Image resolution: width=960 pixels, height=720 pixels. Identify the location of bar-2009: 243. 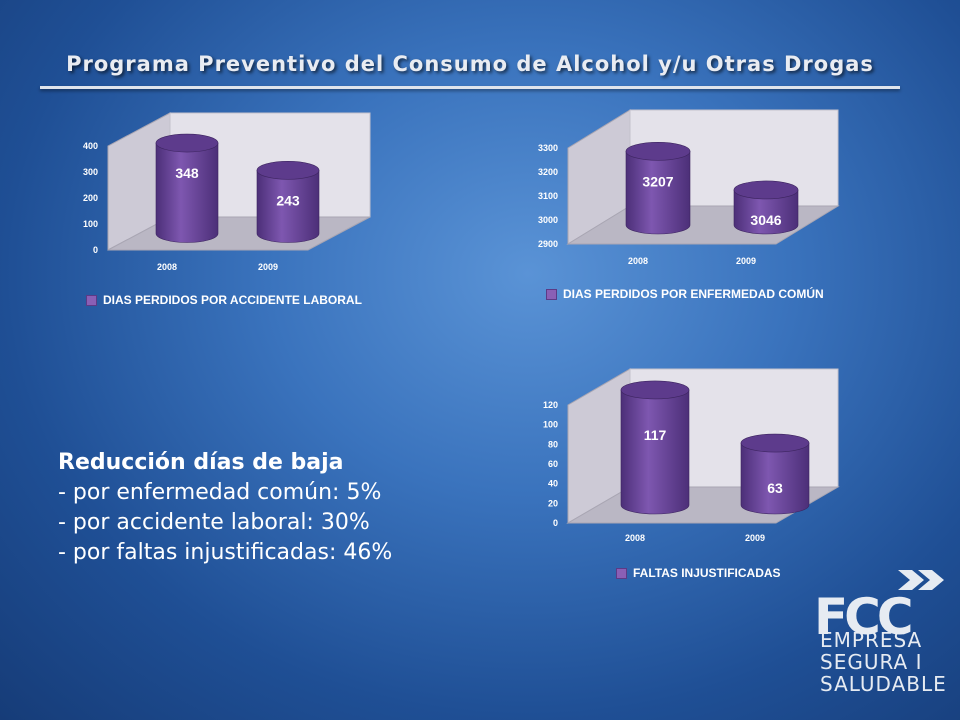
(288, 202).